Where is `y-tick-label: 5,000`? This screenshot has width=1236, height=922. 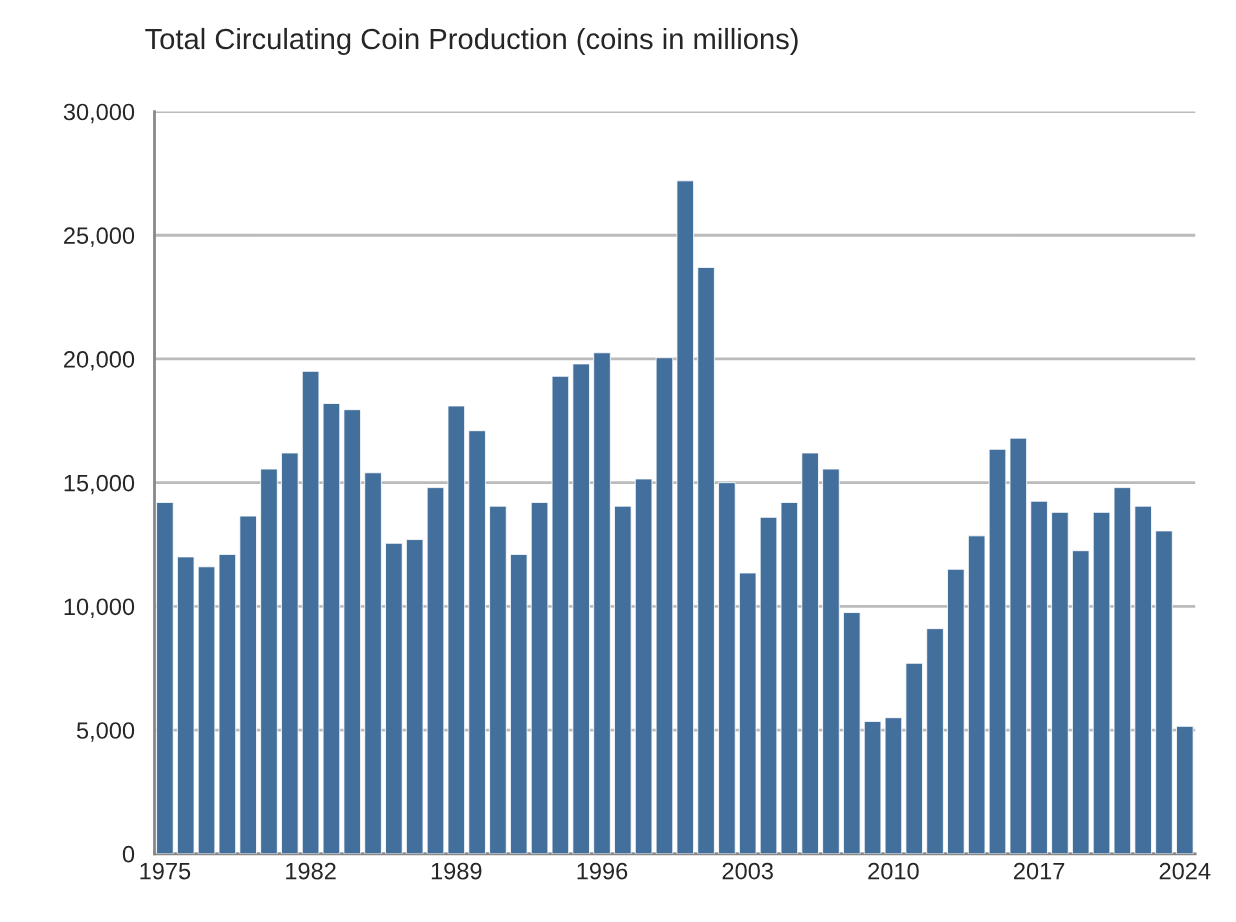 y-tick-label: 5,000 is located at coordinates (105, 732).